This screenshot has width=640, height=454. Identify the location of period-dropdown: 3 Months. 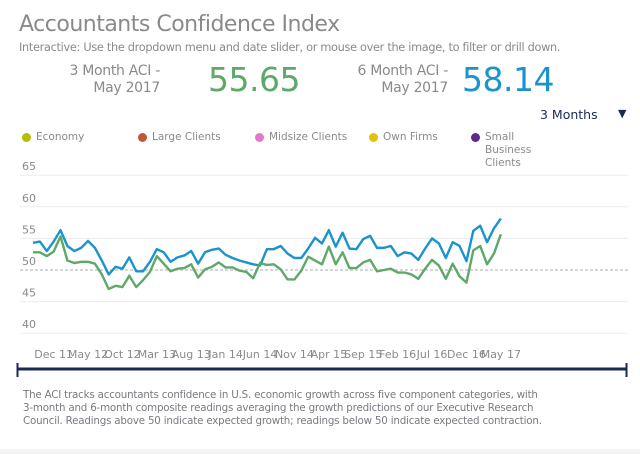
(569, 114).